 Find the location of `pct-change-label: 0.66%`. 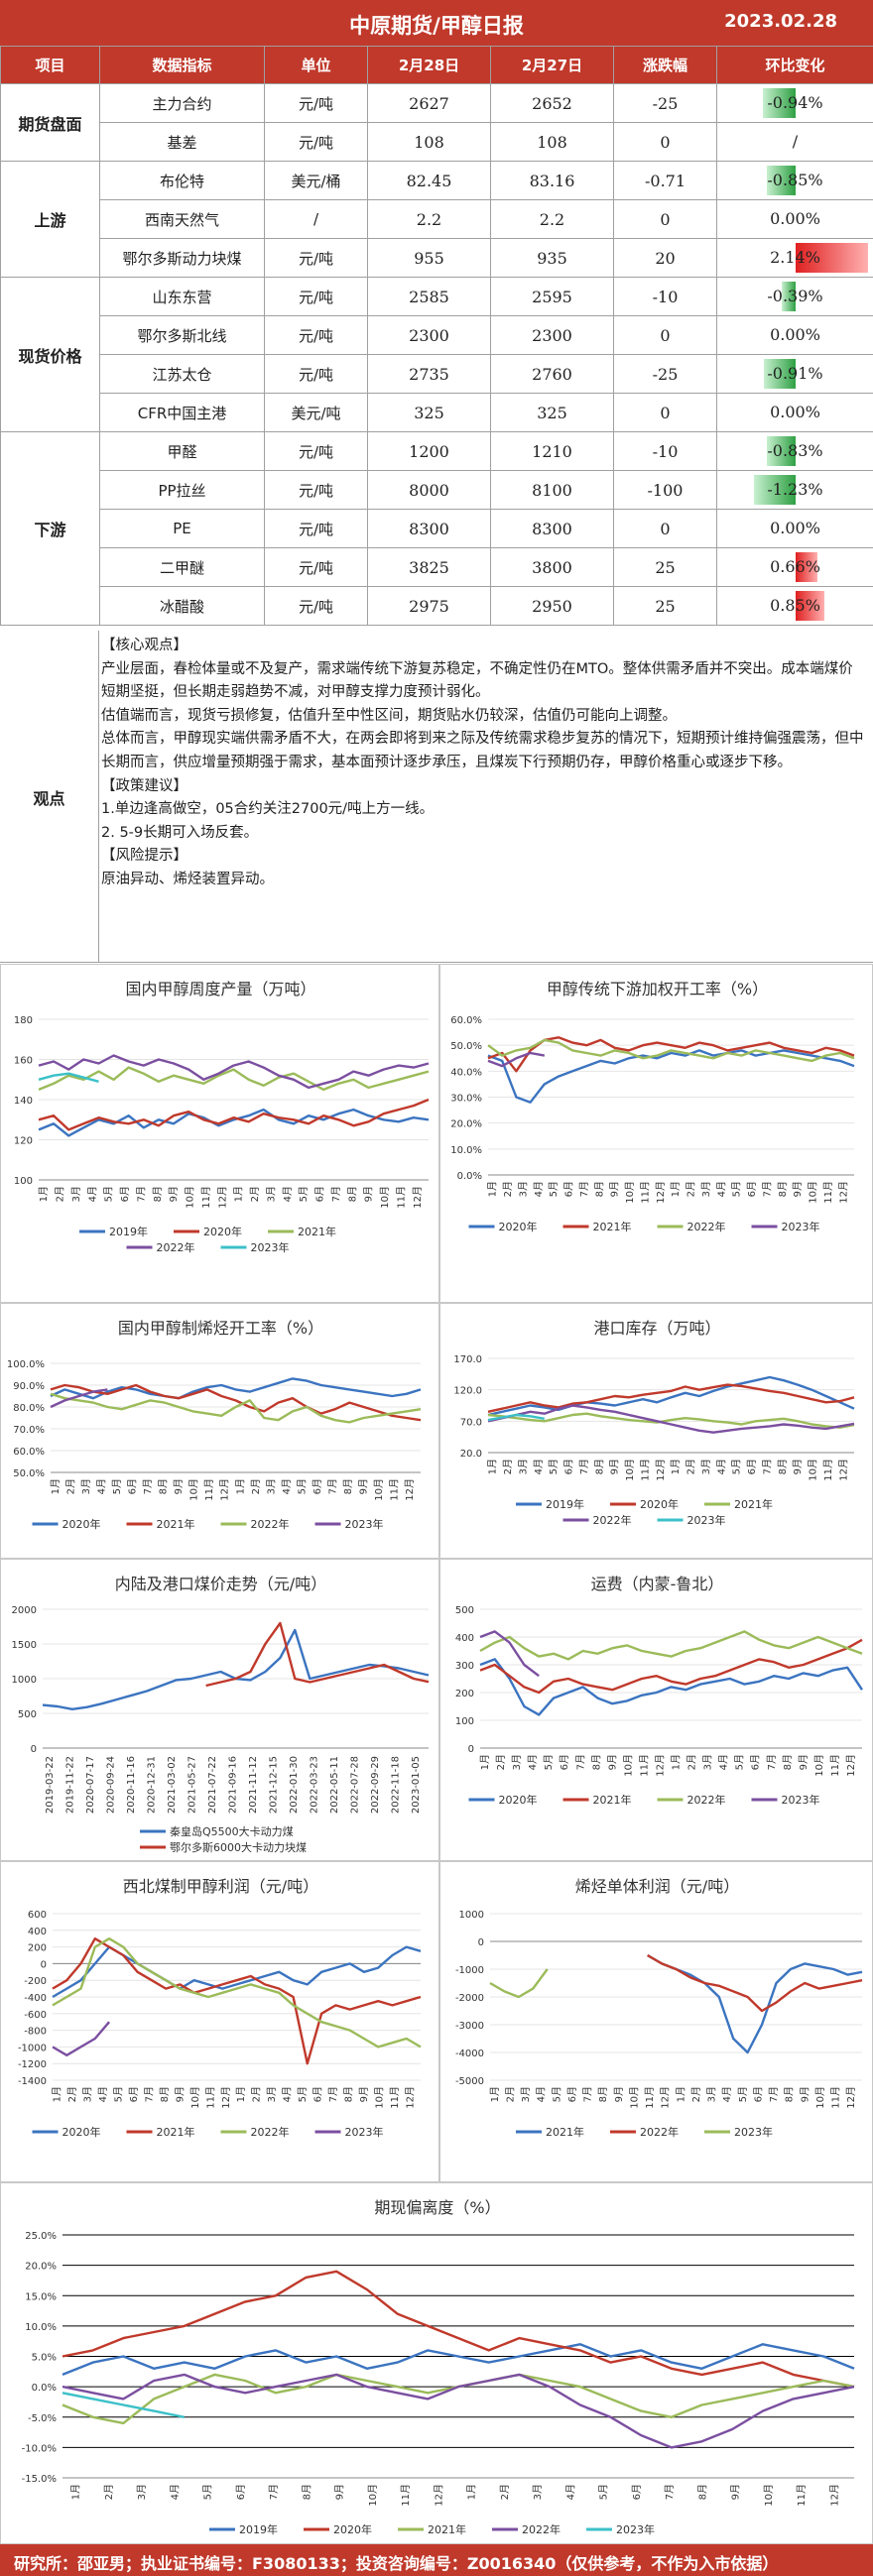

pct-change-label: 0.66% is located at coordinates (795, 567).